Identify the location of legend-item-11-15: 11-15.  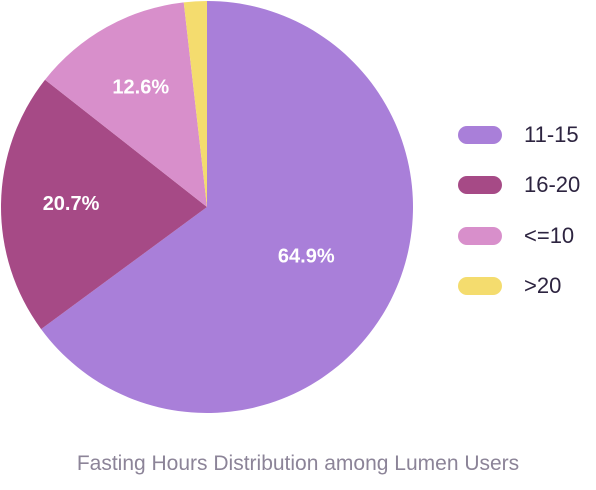
(519, 134).